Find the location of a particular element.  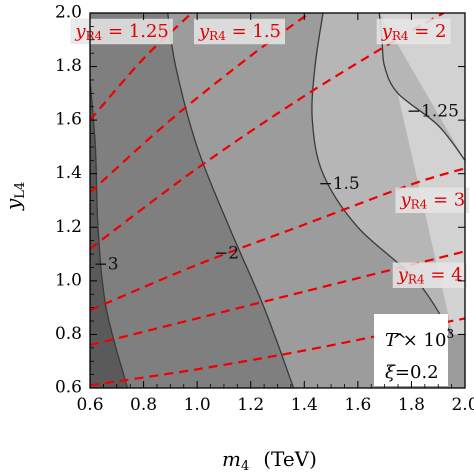

yR4-label: yR4 = 4 is located at coordinates (429, 275).